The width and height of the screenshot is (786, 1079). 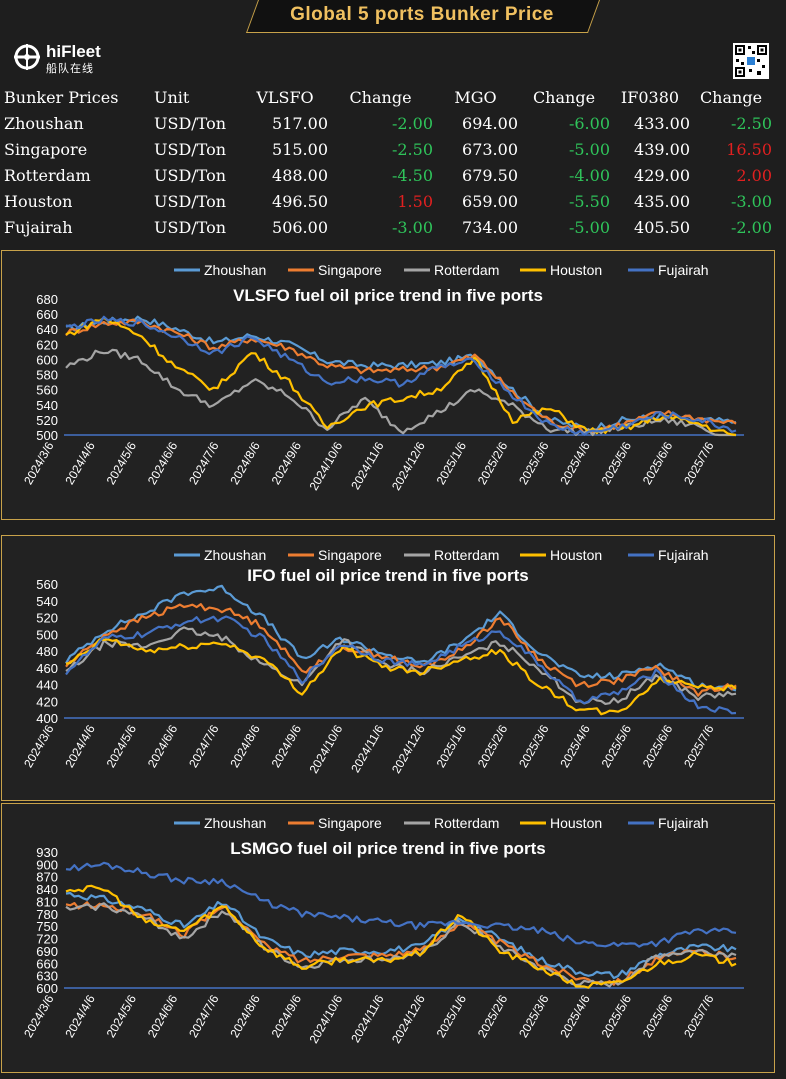 I want to click on x-tick-label: 2024/4/6, so click(x=80, y=463).